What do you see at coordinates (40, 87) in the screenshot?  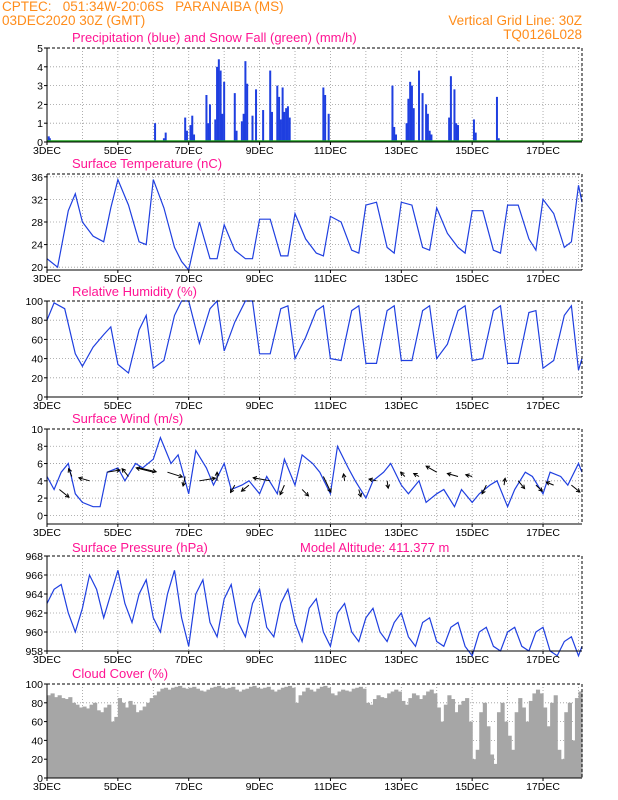 I see `y-tick-label: 3` at bounding box center [40, 87].